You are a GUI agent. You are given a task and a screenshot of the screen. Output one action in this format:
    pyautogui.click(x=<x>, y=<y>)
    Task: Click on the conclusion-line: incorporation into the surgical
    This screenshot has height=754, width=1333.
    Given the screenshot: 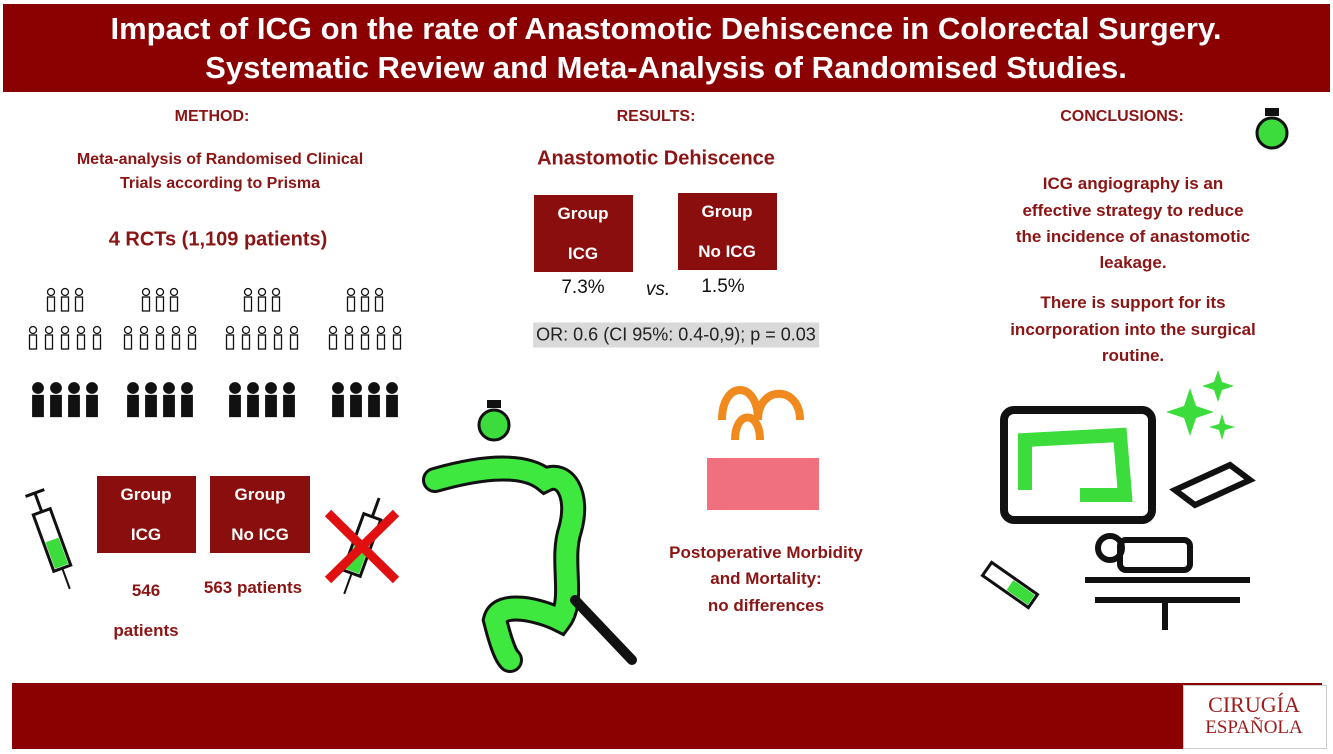 What is the action you would take?
    pyautogui.click(x=1133, y=329)
    